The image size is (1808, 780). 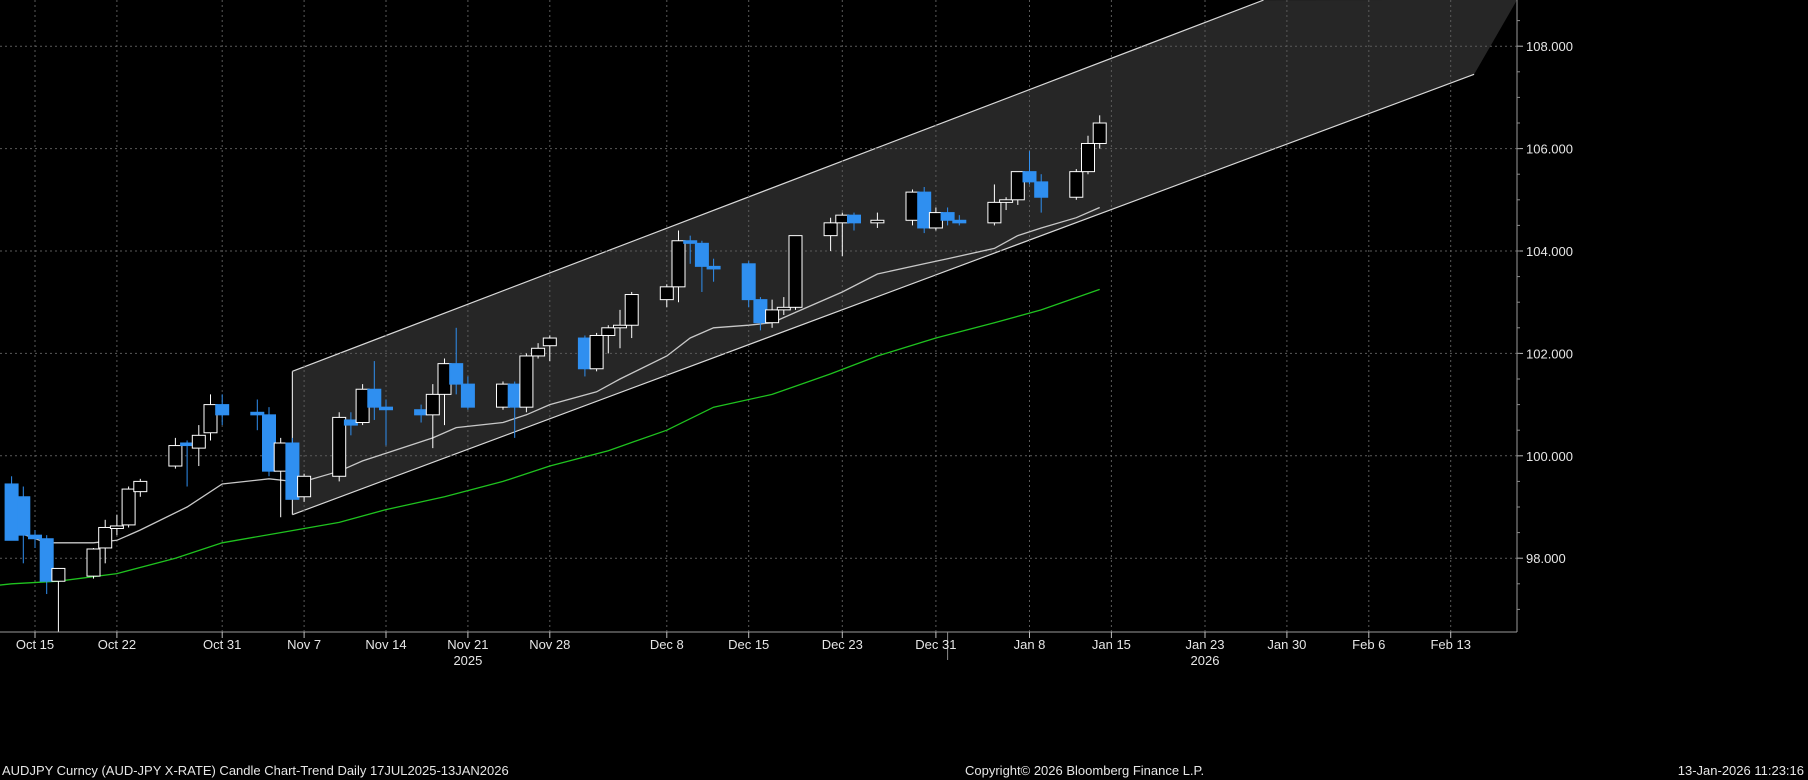 What do you see at coordinates (1286, 644) in the screenshot?
I see `x-tick-label: Jan 30` at bounding box center [1286, 644].